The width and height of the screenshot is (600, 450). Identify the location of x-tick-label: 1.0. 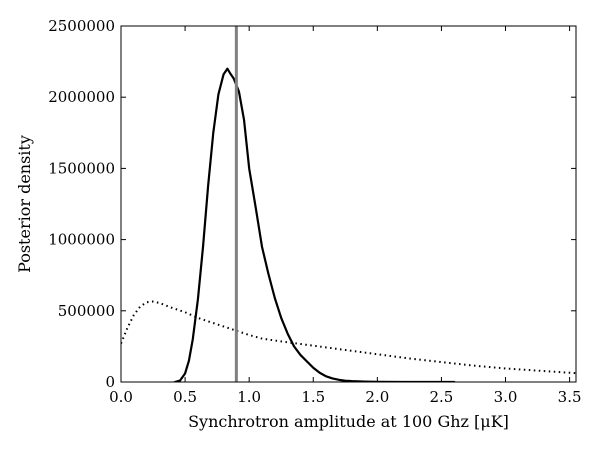
(249, 397).